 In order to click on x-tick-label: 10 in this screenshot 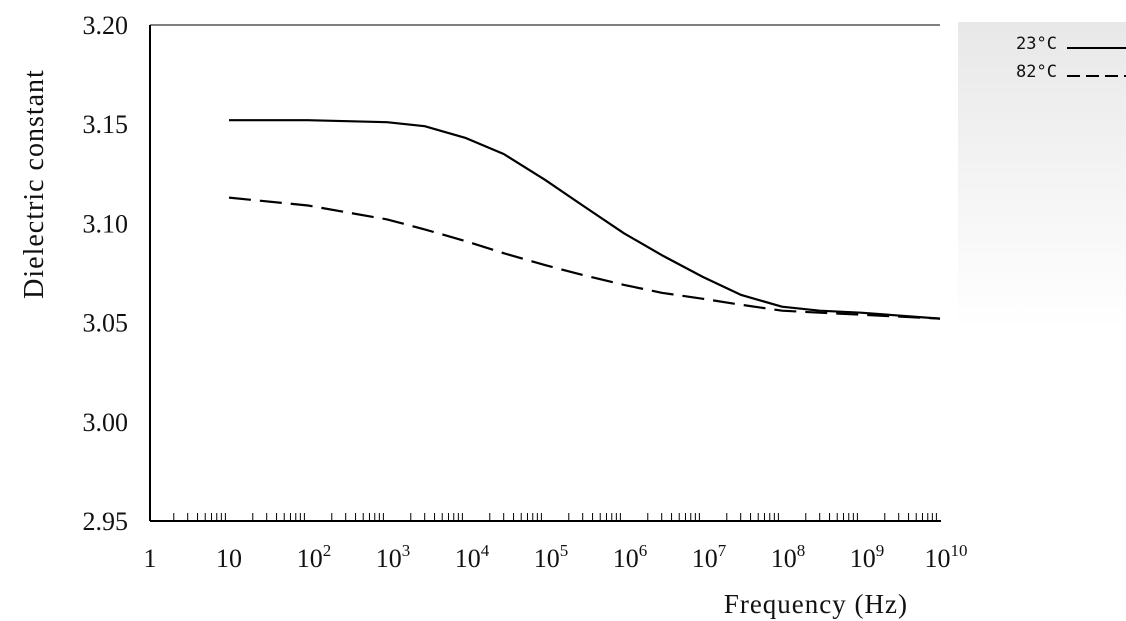, I will do `click(229, 558)`.